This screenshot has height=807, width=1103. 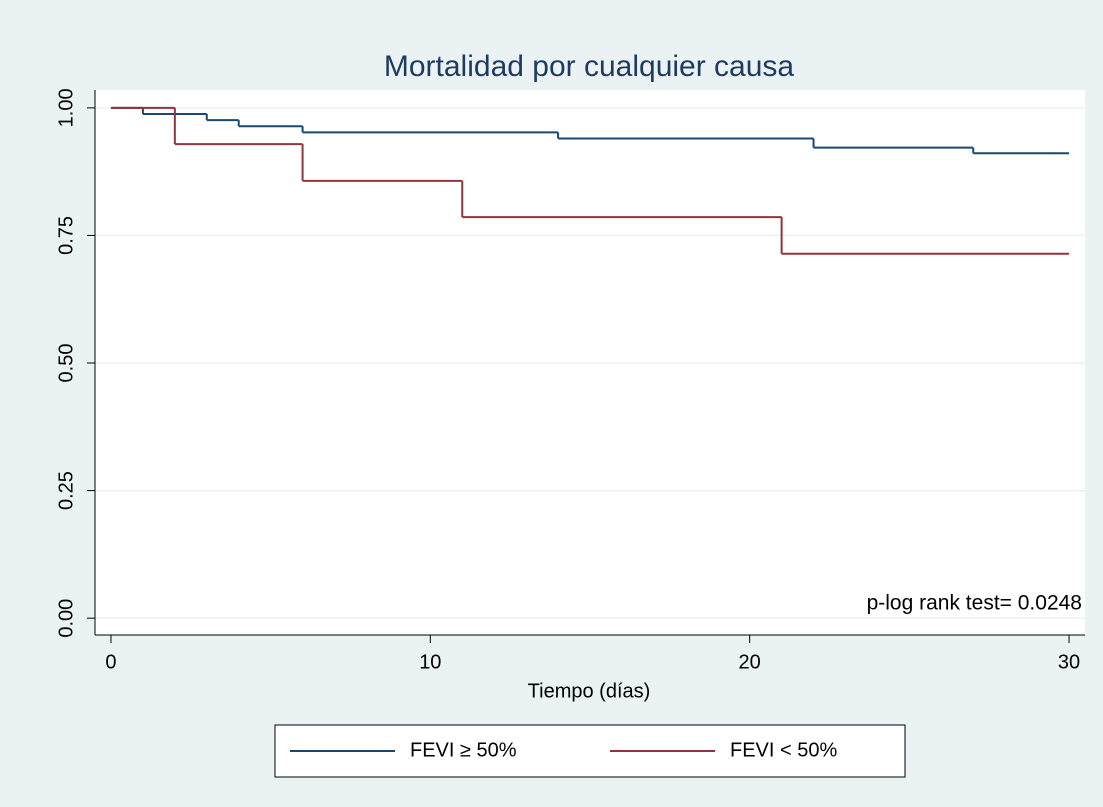 I want to click on chart-title: Mortalidad por cualquier causa, so click(x=589, y=66).